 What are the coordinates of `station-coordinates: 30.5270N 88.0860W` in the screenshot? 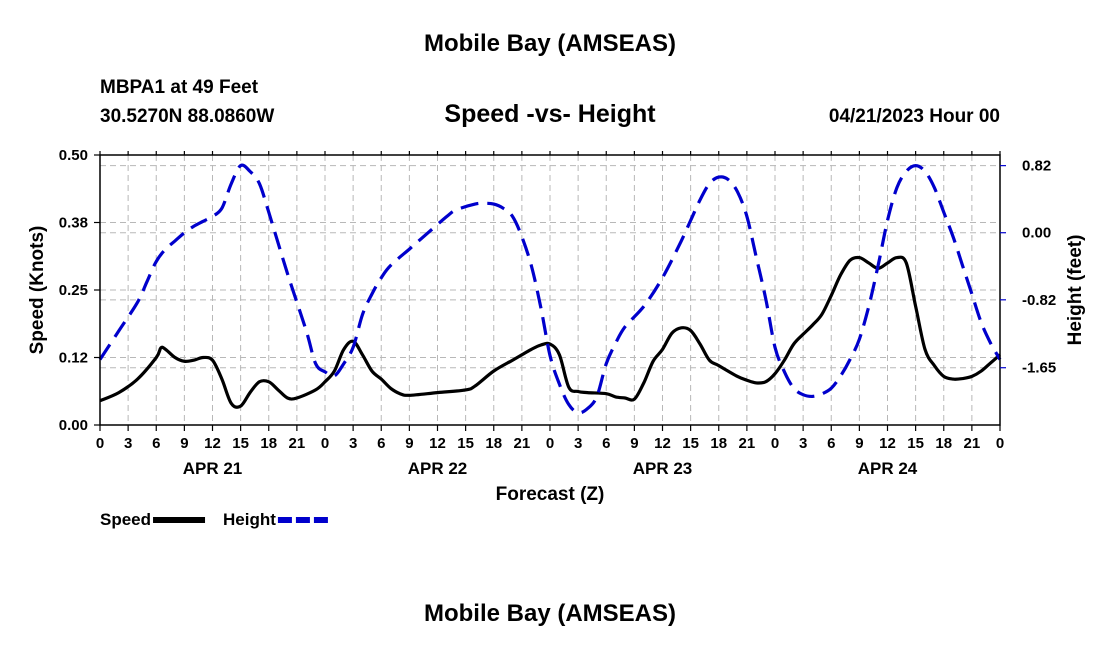 It's located at (187, 116).